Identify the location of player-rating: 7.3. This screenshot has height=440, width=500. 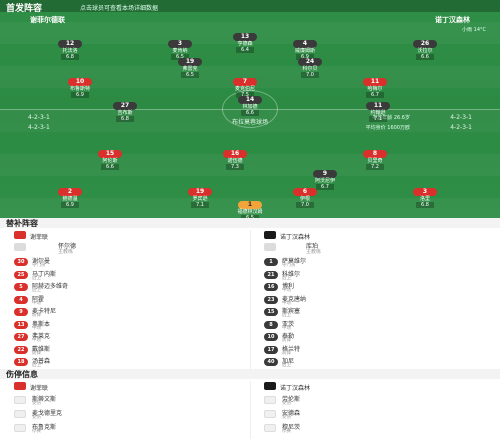
(235, 167).